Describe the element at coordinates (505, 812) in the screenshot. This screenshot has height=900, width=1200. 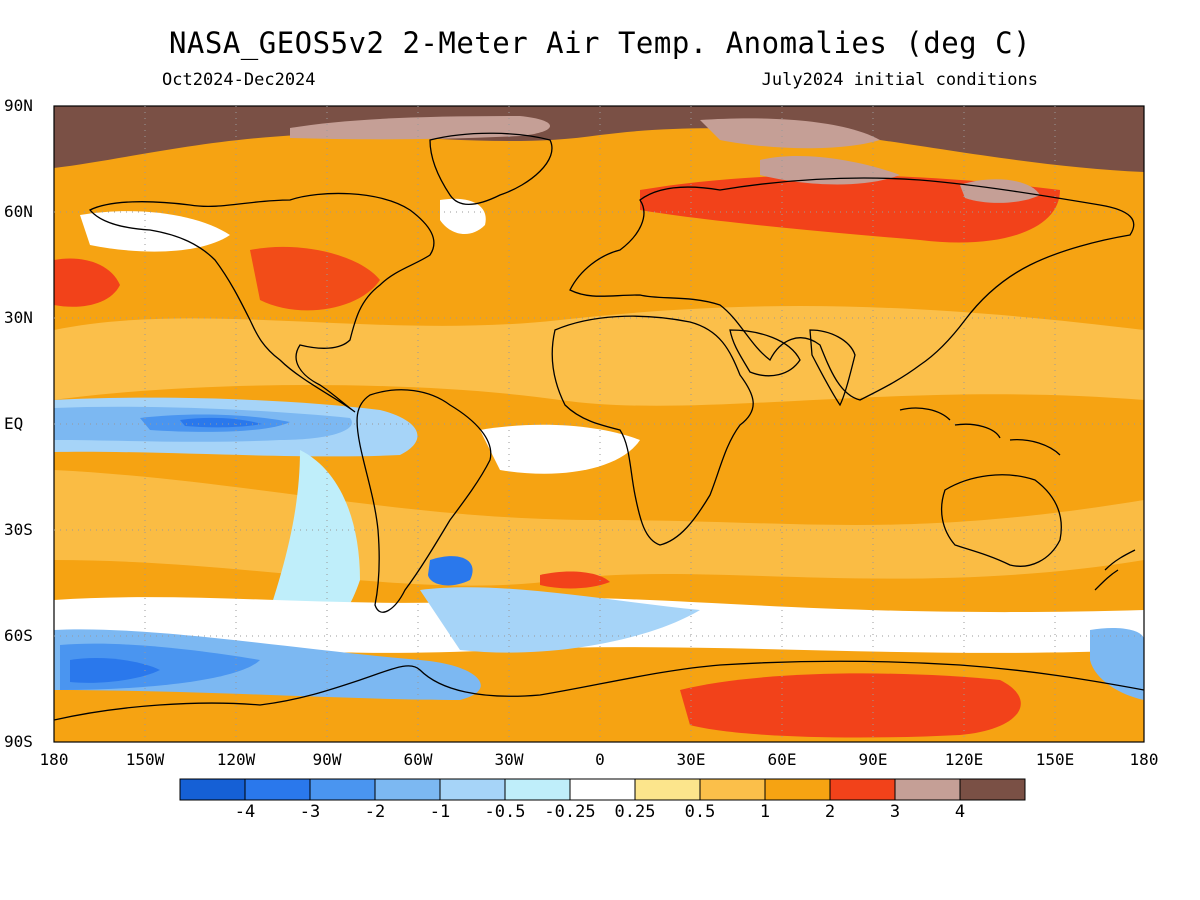
I see `colorbar-label: -0.5` at that location.